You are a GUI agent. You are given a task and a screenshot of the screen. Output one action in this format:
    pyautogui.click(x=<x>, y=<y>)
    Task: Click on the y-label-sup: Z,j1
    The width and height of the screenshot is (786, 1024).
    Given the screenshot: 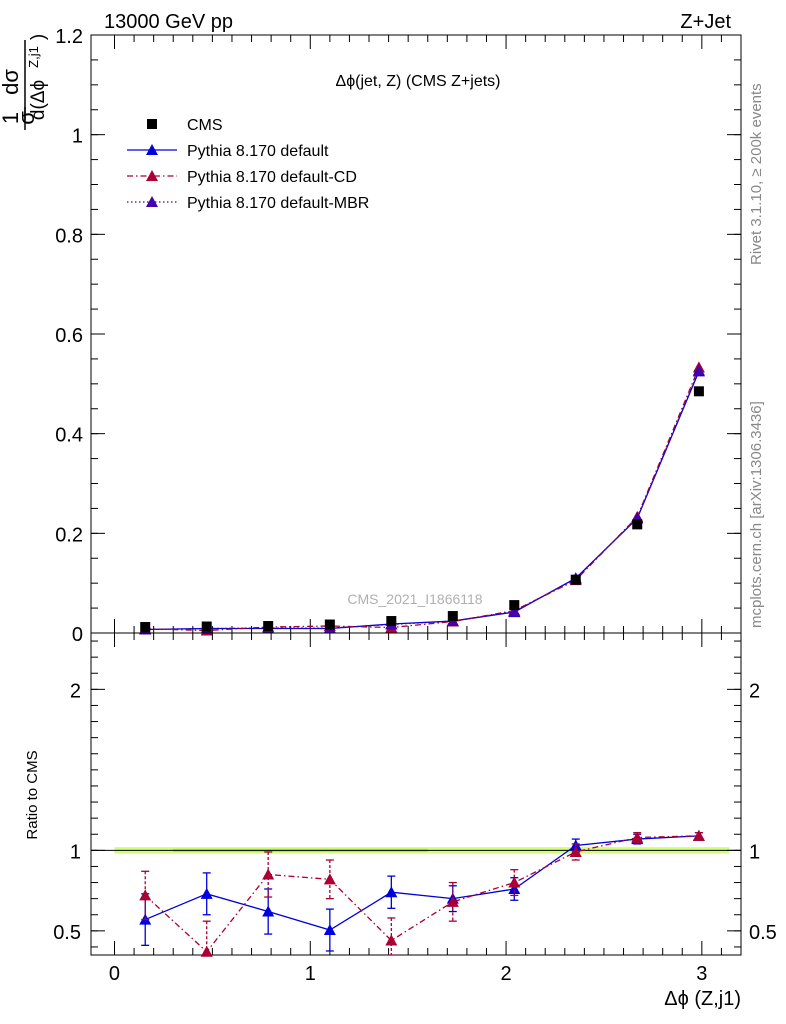 What is the action you would take?
    pyautogui.click(x=33, y=57)
    